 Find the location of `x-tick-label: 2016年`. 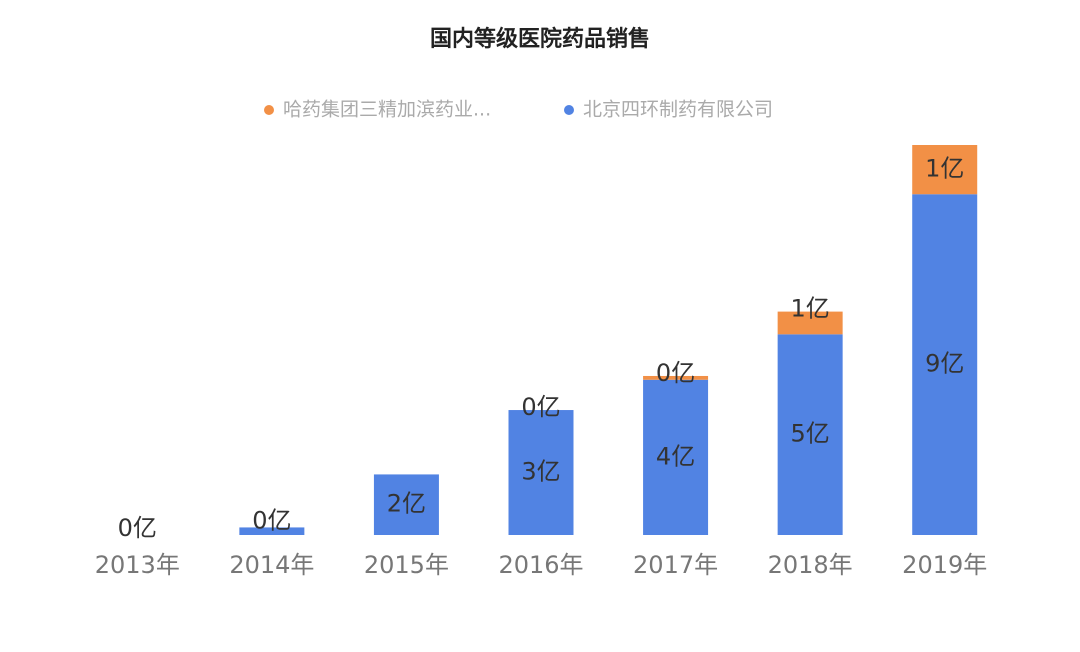

x-tick-label: 2016年 is located at coordinates (540, 565).